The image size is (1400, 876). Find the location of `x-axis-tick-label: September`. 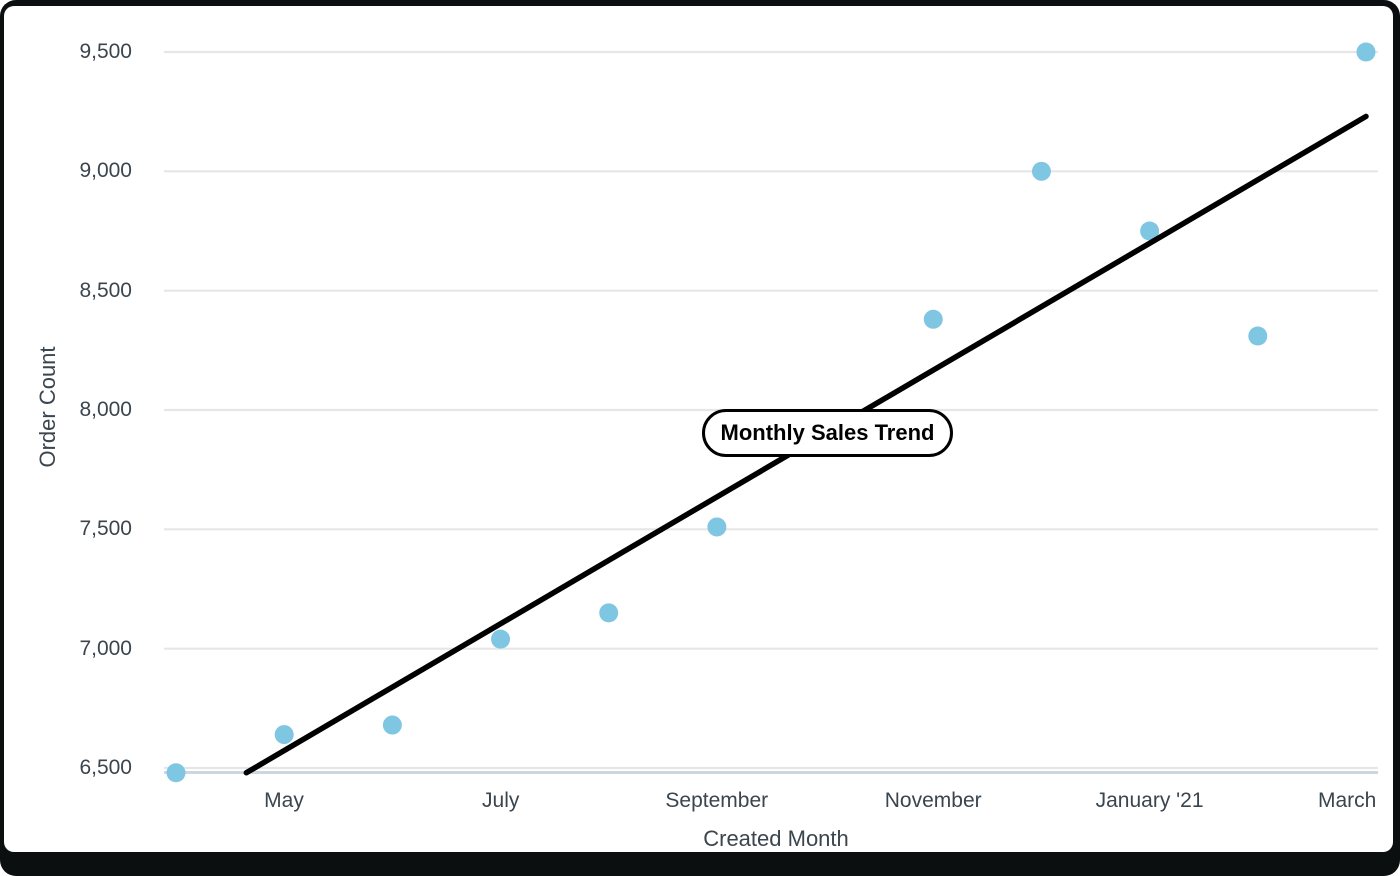

x-axis-tick-label: September is located at coordinates (717, 800).